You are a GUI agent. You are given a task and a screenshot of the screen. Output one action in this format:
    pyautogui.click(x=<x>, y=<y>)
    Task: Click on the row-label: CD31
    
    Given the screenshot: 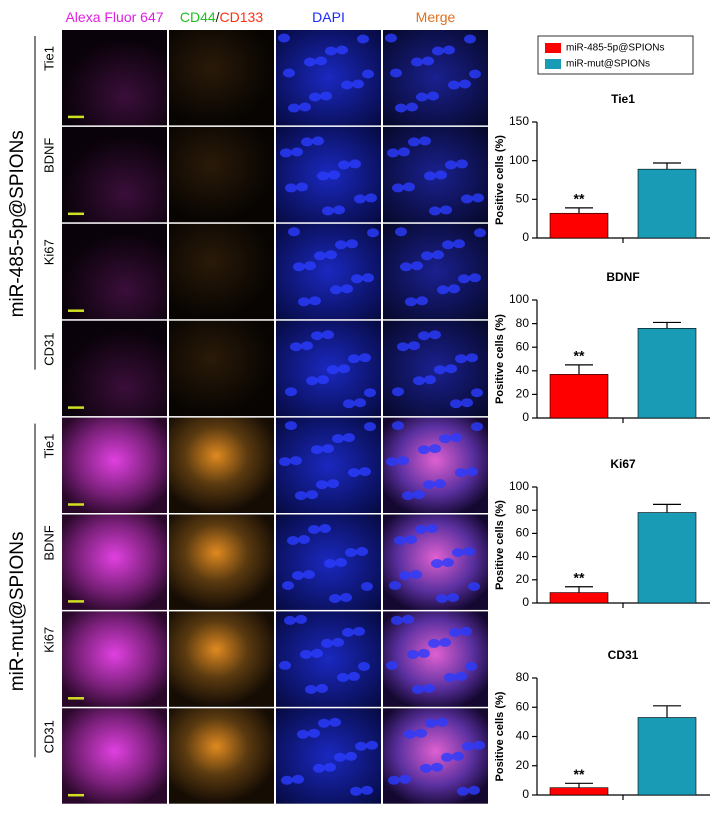 What is the action you would take?
    pyautogui.click(x=48, y=736)
    